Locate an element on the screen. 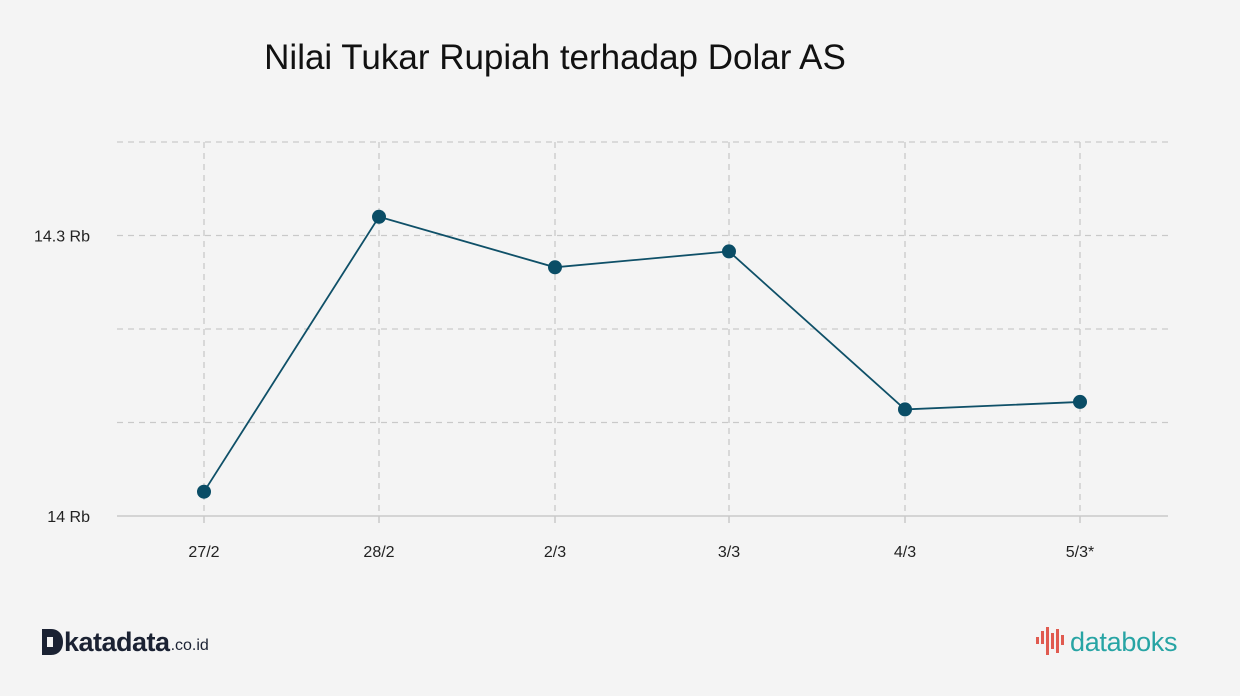  katadata-logo: katadata .co.id is located at coordinates (124, 642).